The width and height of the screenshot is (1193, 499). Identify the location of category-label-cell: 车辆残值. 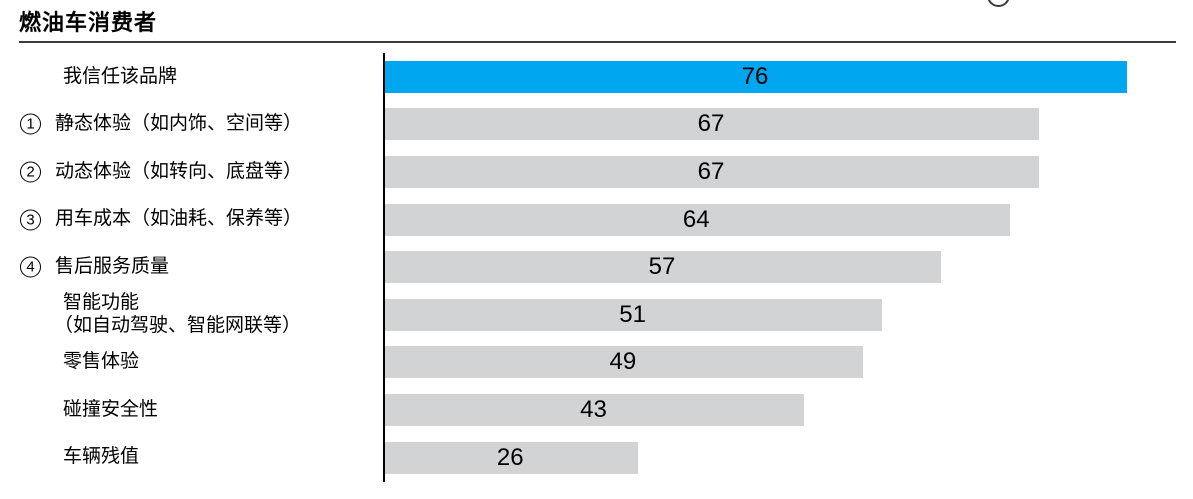
(191, 458).